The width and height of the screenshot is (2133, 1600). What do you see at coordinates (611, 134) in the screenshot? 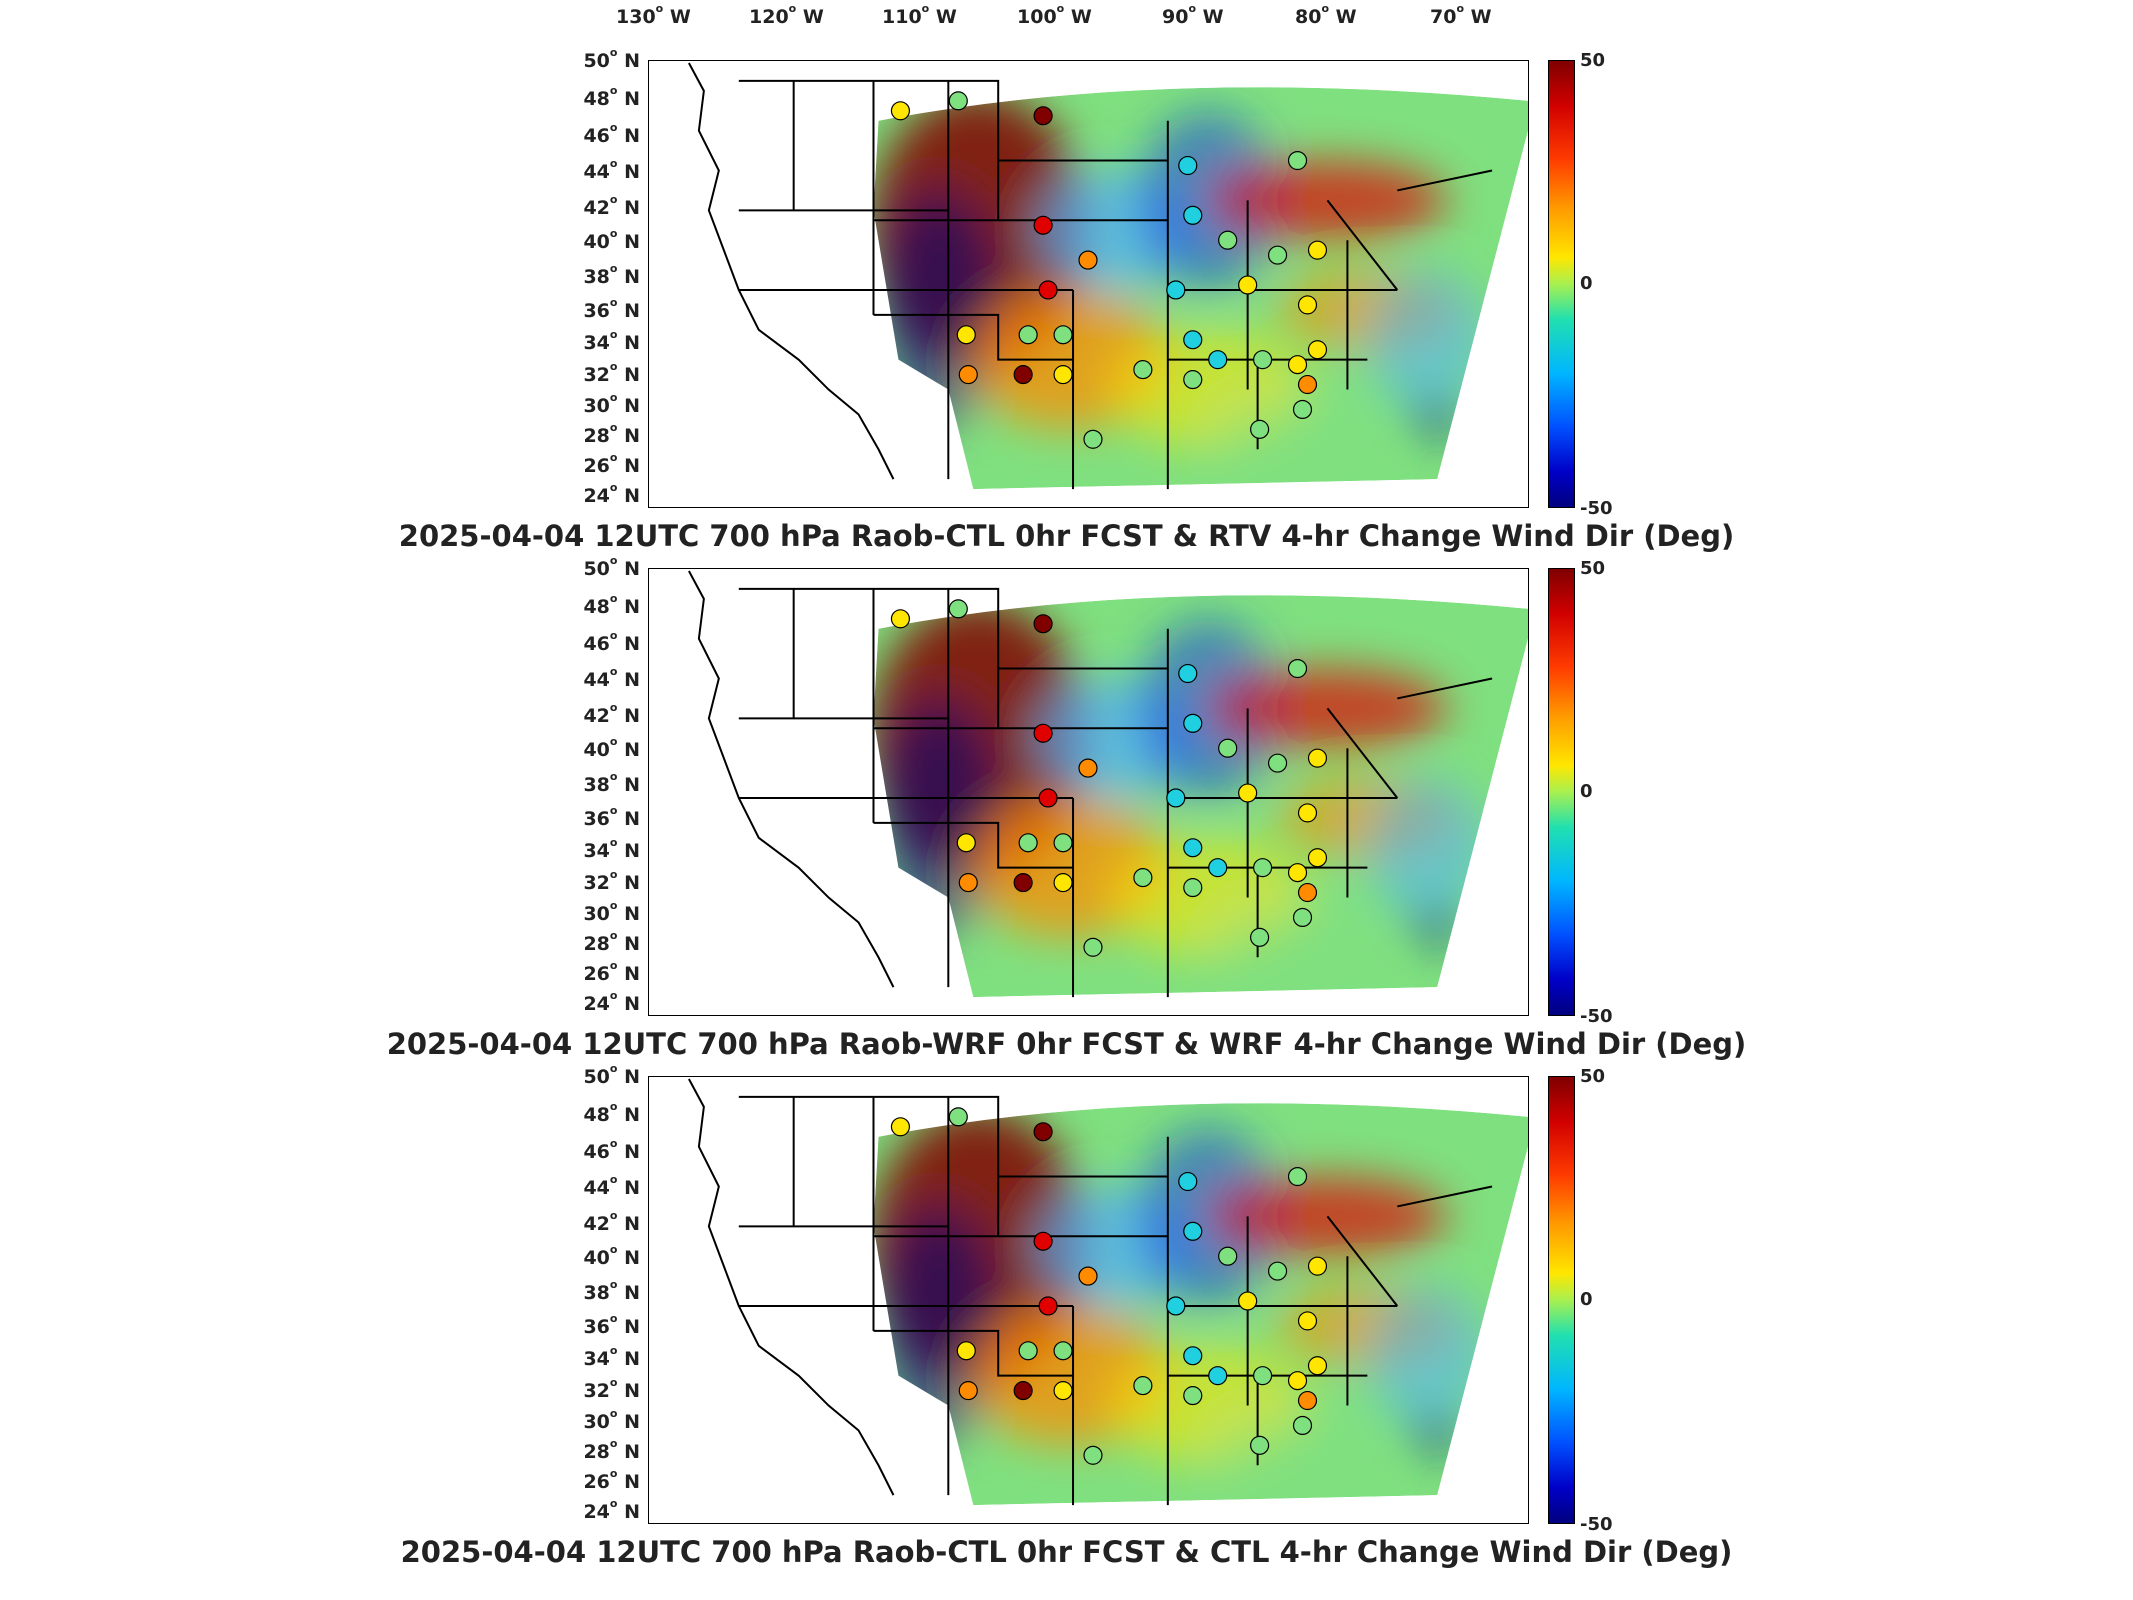
I see `lat-label: 46o N` at bounding box center [611, 134].